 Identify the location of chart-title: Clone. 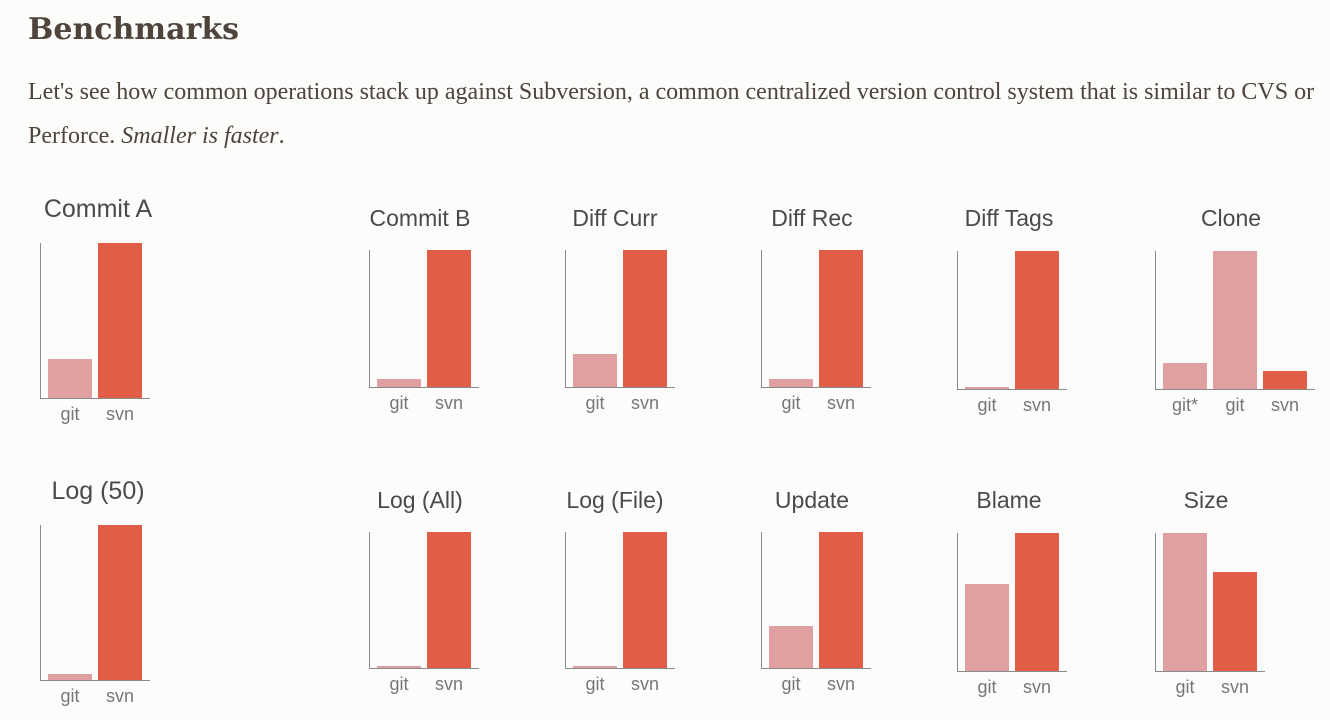
(1231, 218).